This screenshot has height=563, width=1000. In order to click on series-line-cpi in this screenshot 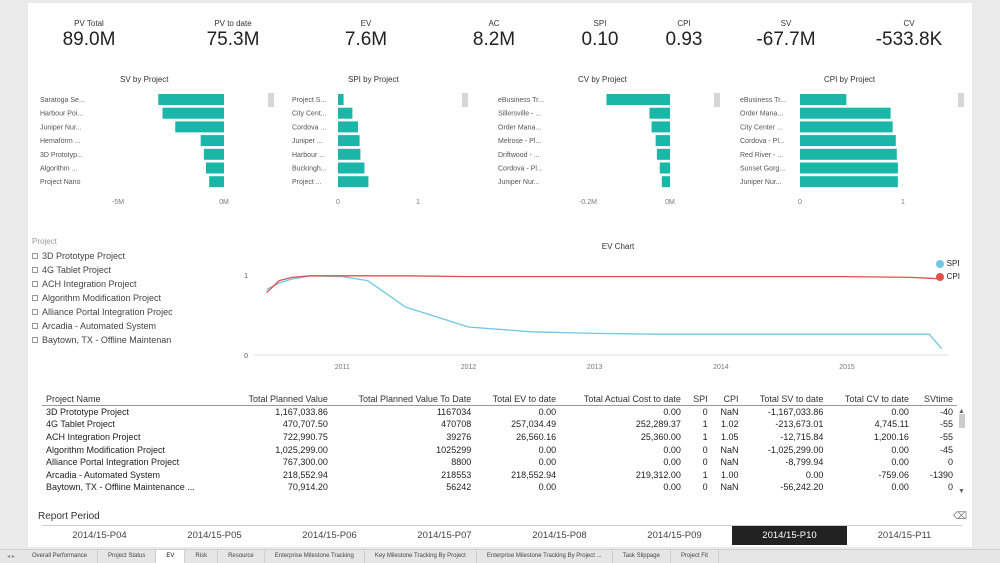, I will do `click(604, 284)`.